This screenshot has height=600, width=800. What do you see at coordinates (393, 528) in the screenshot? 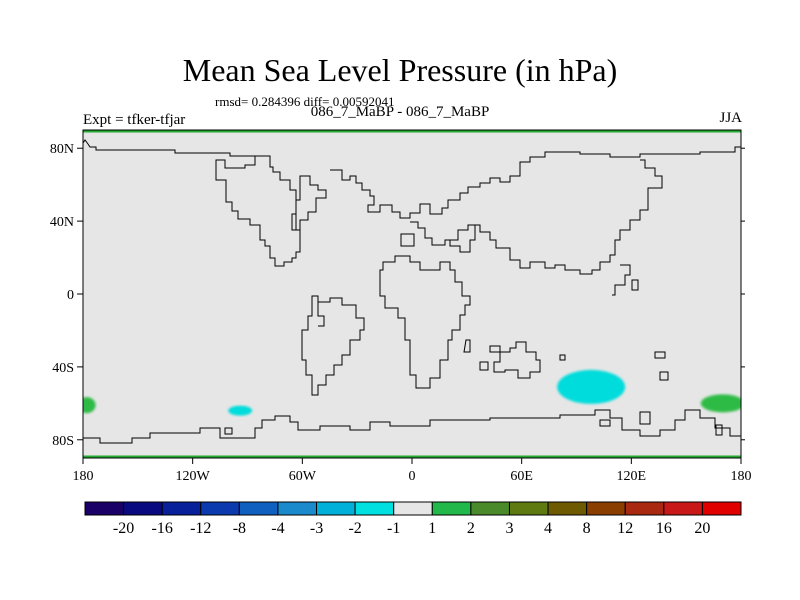
I see `colorbar-label: -1` at bounding box center [393, 528].